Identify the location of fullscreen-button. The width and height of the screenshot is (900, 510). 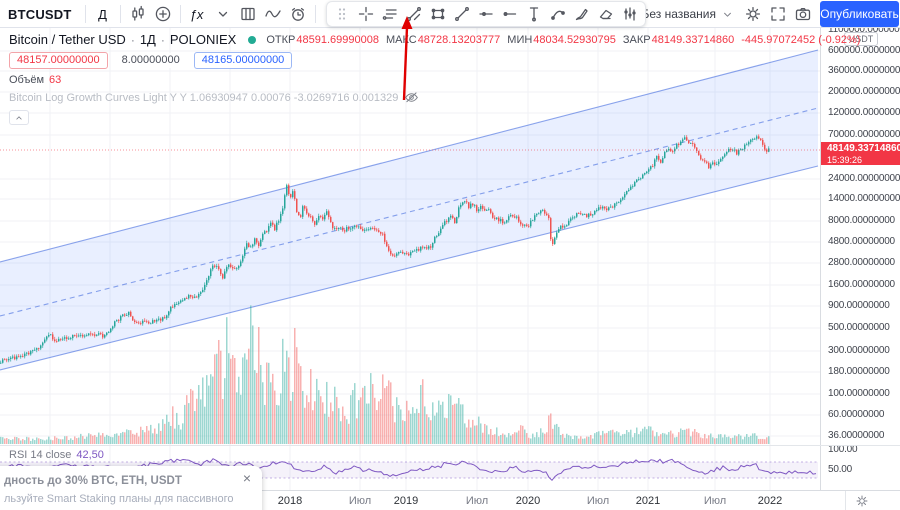
(778, 14).